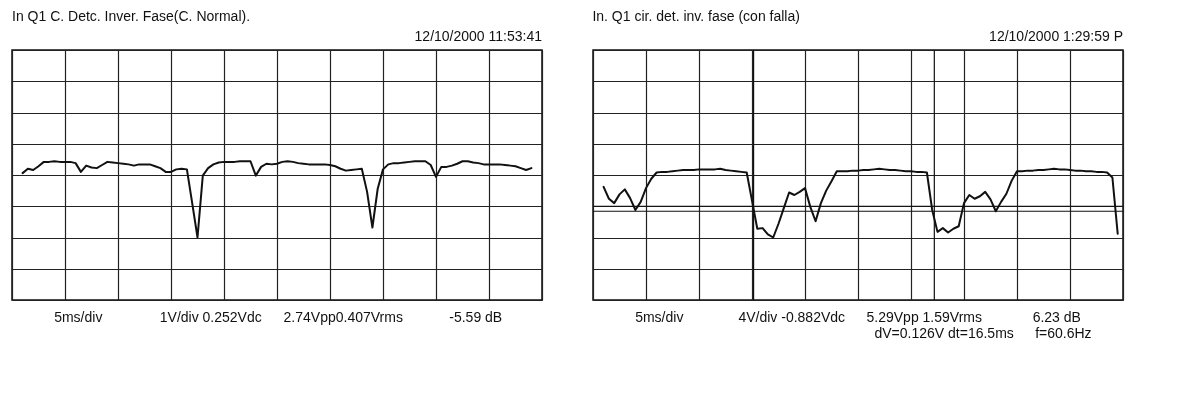 The width and height of the screenshot is (1179, 413). What do you see at coordinates (476, 317) in the screenshot?
I see `text: -5.59 dB` at bounding box center [476, 317].